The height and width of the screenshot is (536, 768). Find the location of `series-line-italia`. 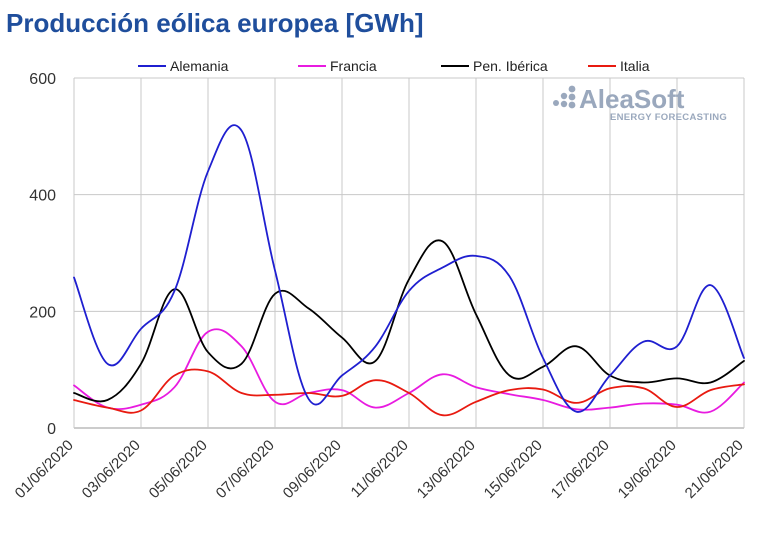

series-line-italia is located at coordinates (409, 392).